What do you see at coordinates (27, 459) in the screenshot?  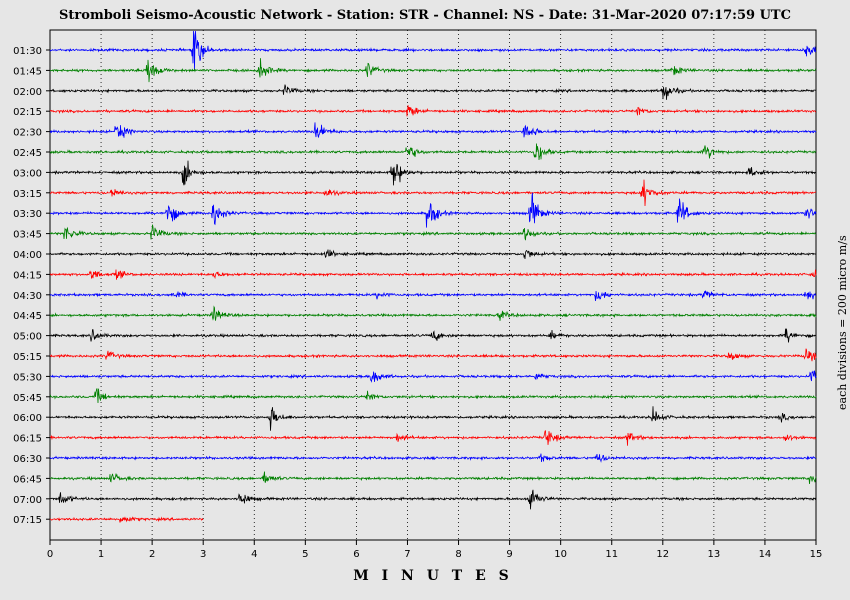 I see `row-time-label: 06:30` at bounding box center [27, 459].